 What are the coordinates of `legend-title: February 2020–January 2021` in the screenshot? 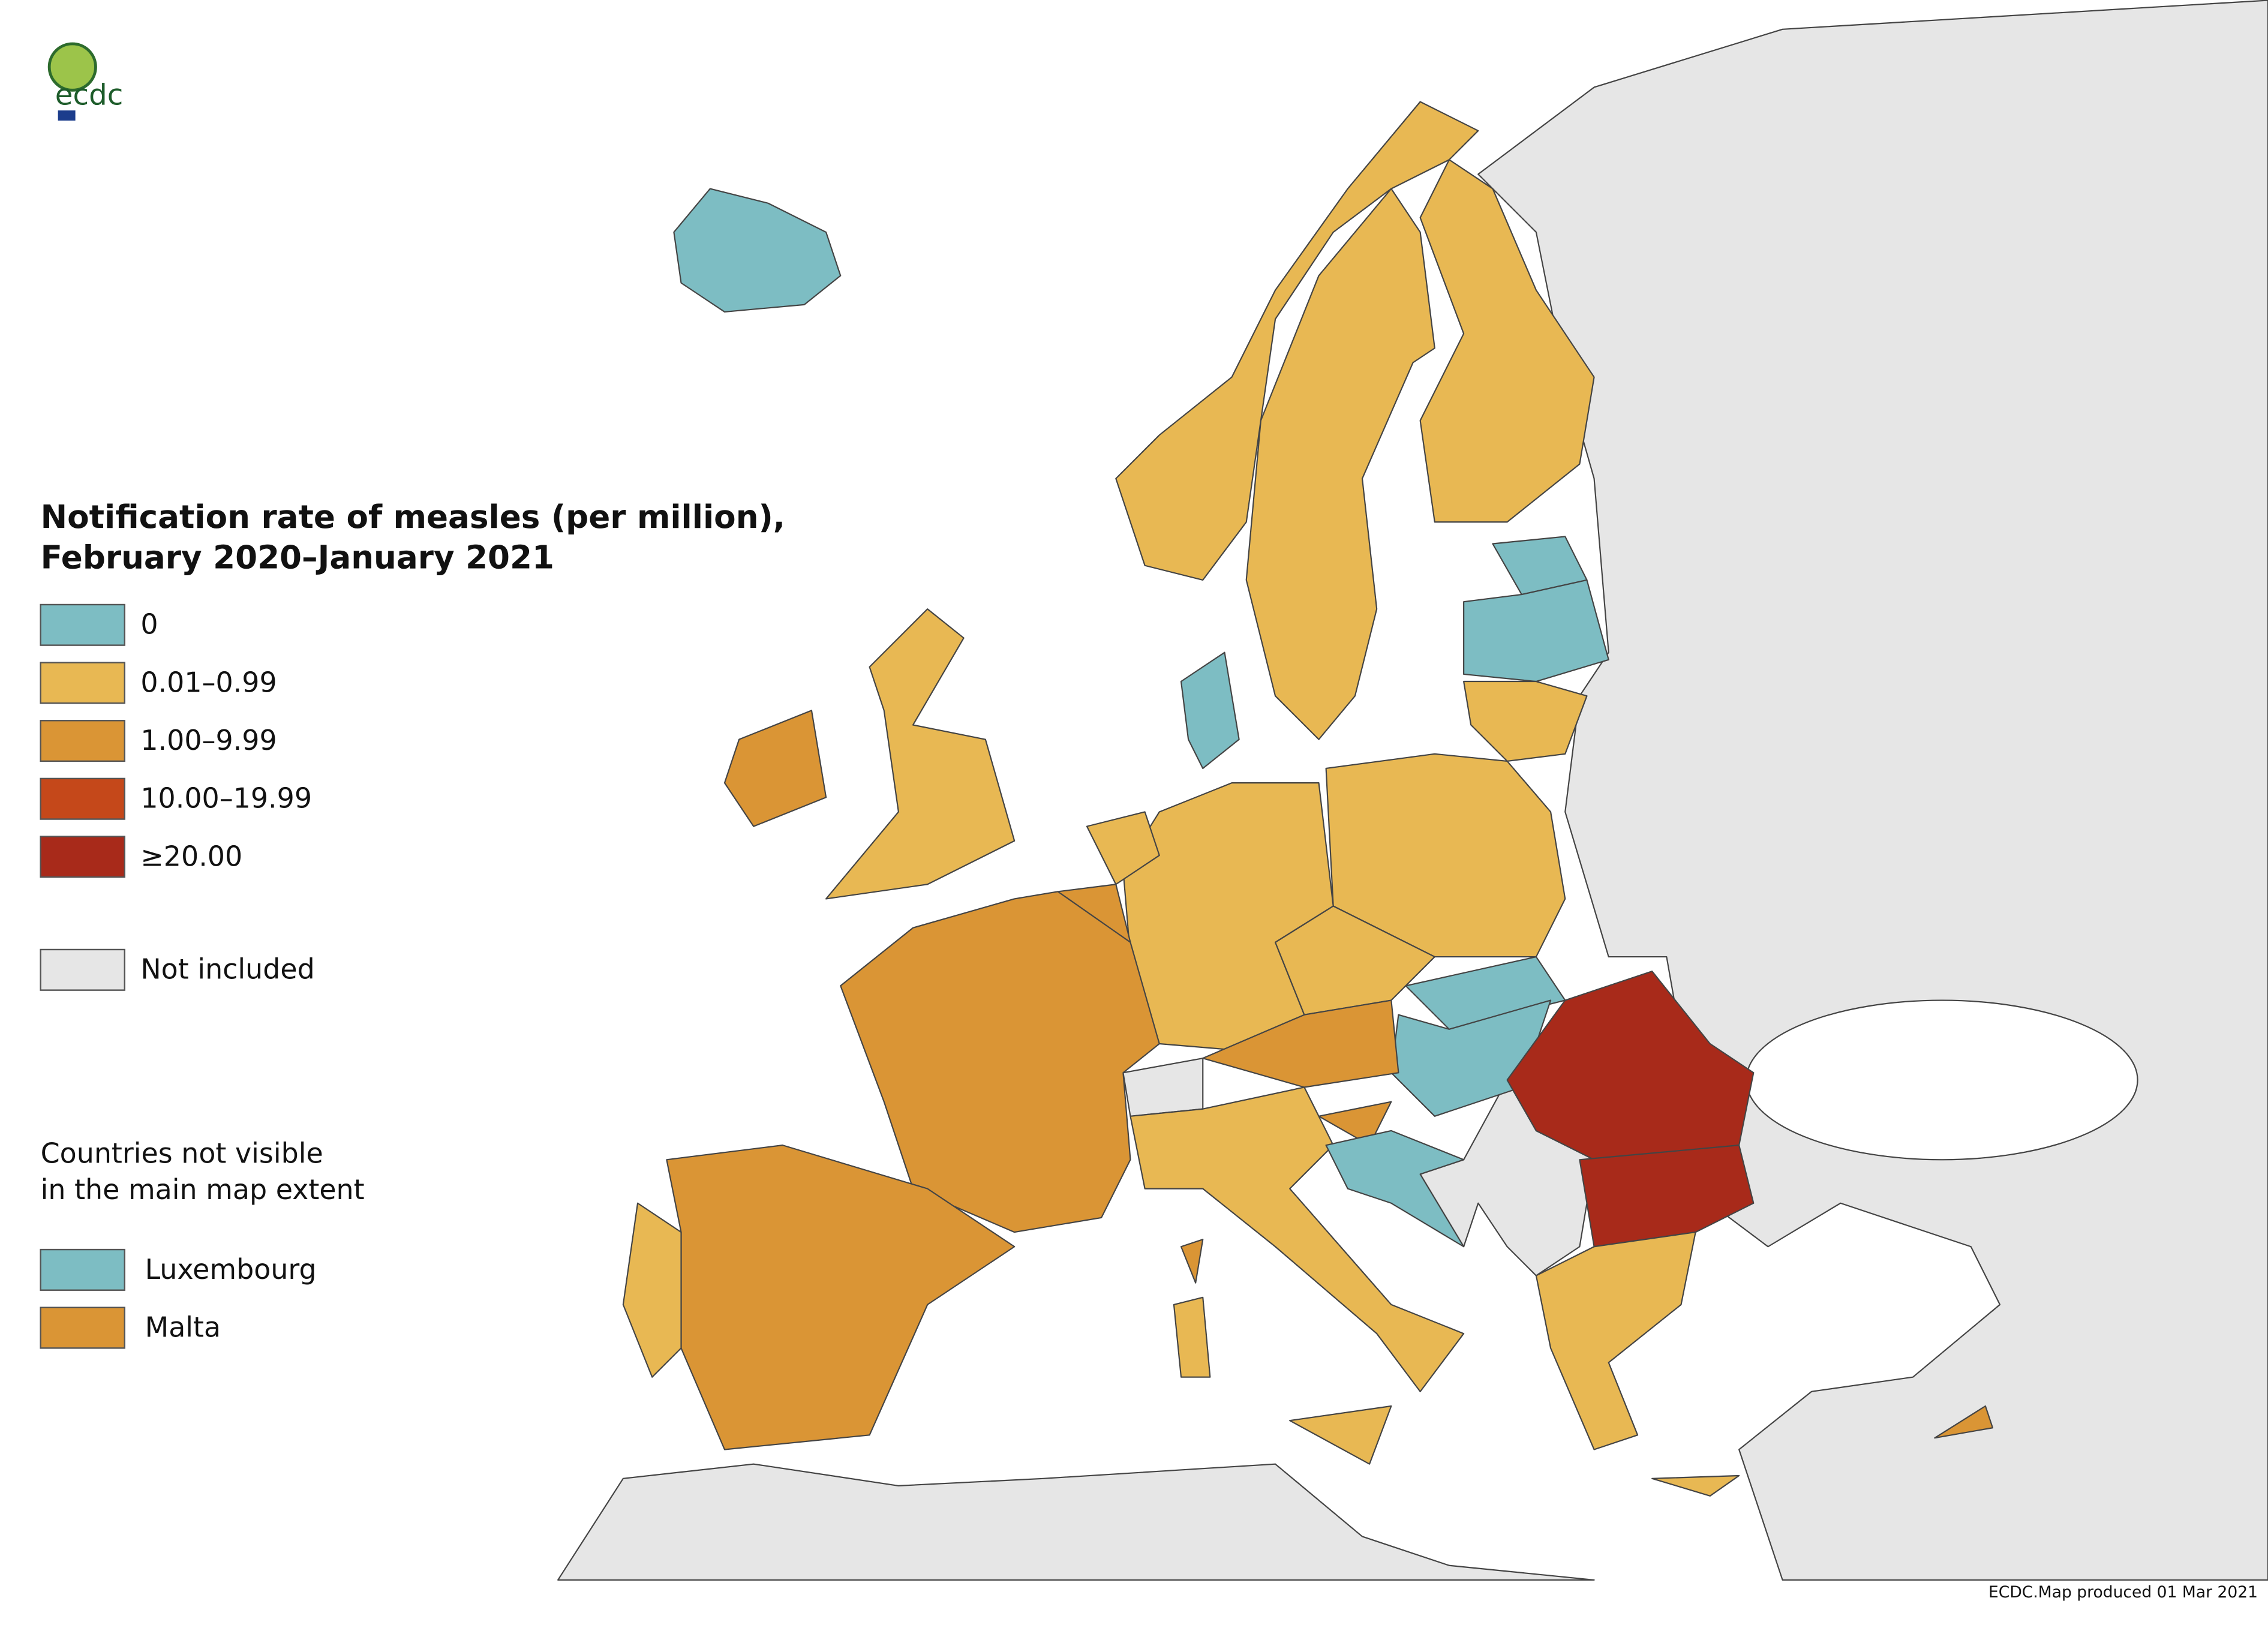 It's located at (297, 557).